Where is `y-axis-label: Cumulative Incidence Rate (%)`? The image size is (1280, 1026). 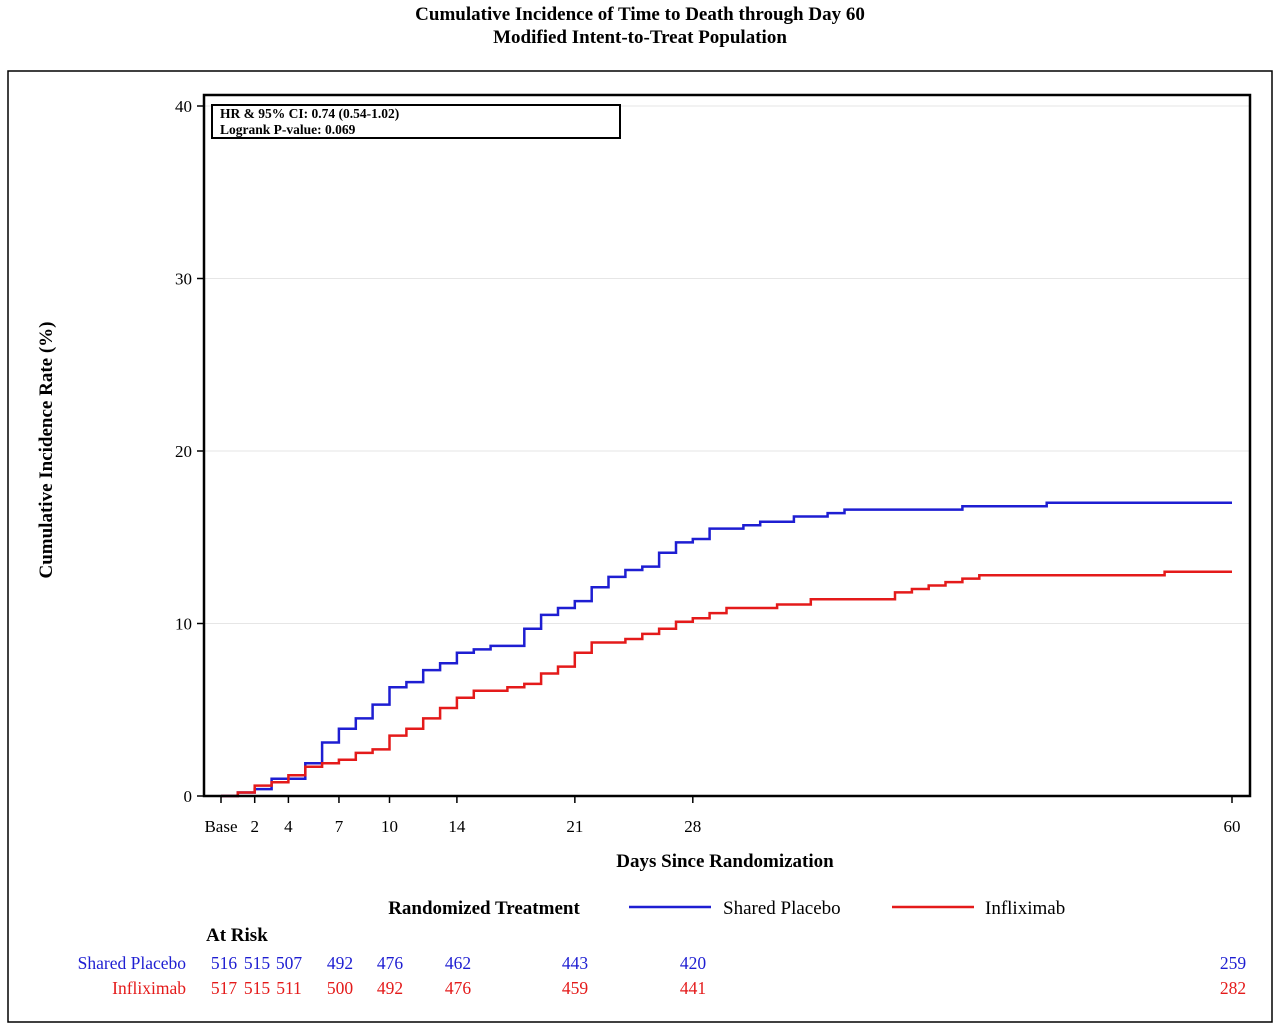
y-axis-label: Cumulative Incidence Rate (%) is located at coordinates (46, 450).